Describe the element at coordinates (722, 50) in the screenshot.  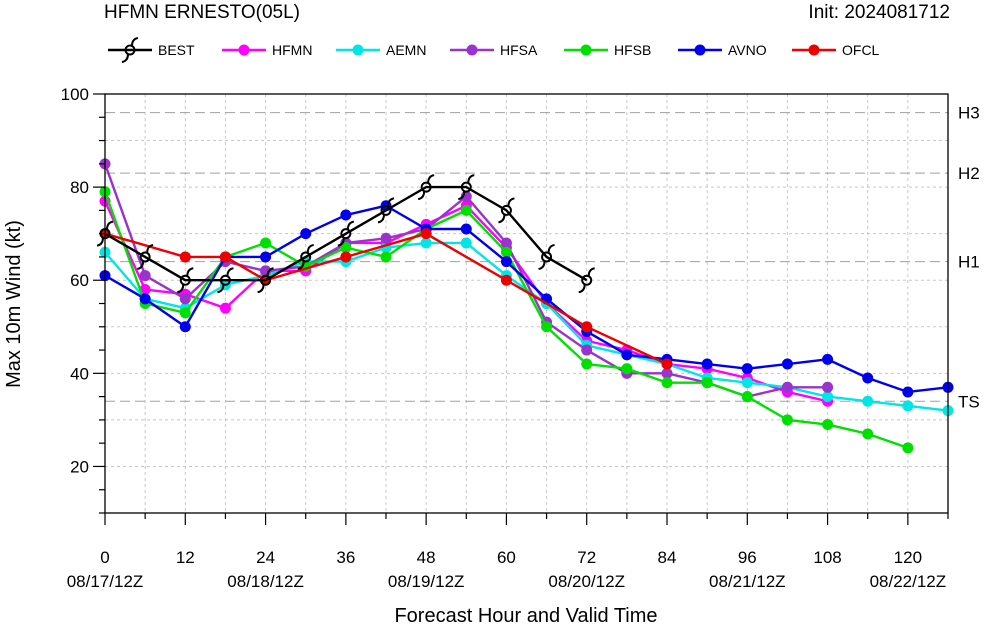
I see `legend-item-avno: AVNO` at that location.